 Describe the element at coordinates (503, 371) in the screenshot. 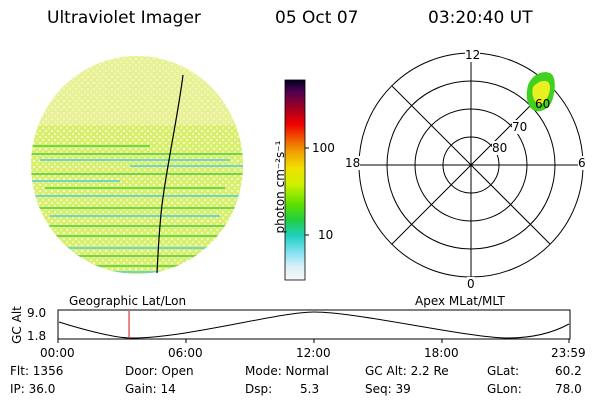

I see `status-glat-label: GLat:` at that location.